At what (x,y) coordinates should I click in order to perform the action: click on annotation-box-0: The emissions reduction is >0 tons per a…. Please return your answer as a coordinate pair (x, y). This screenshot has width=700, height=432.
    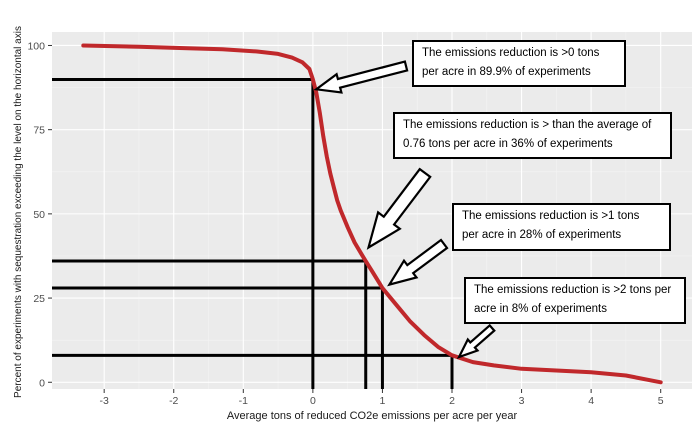
    Looking at the image, I should click on (519, 63).